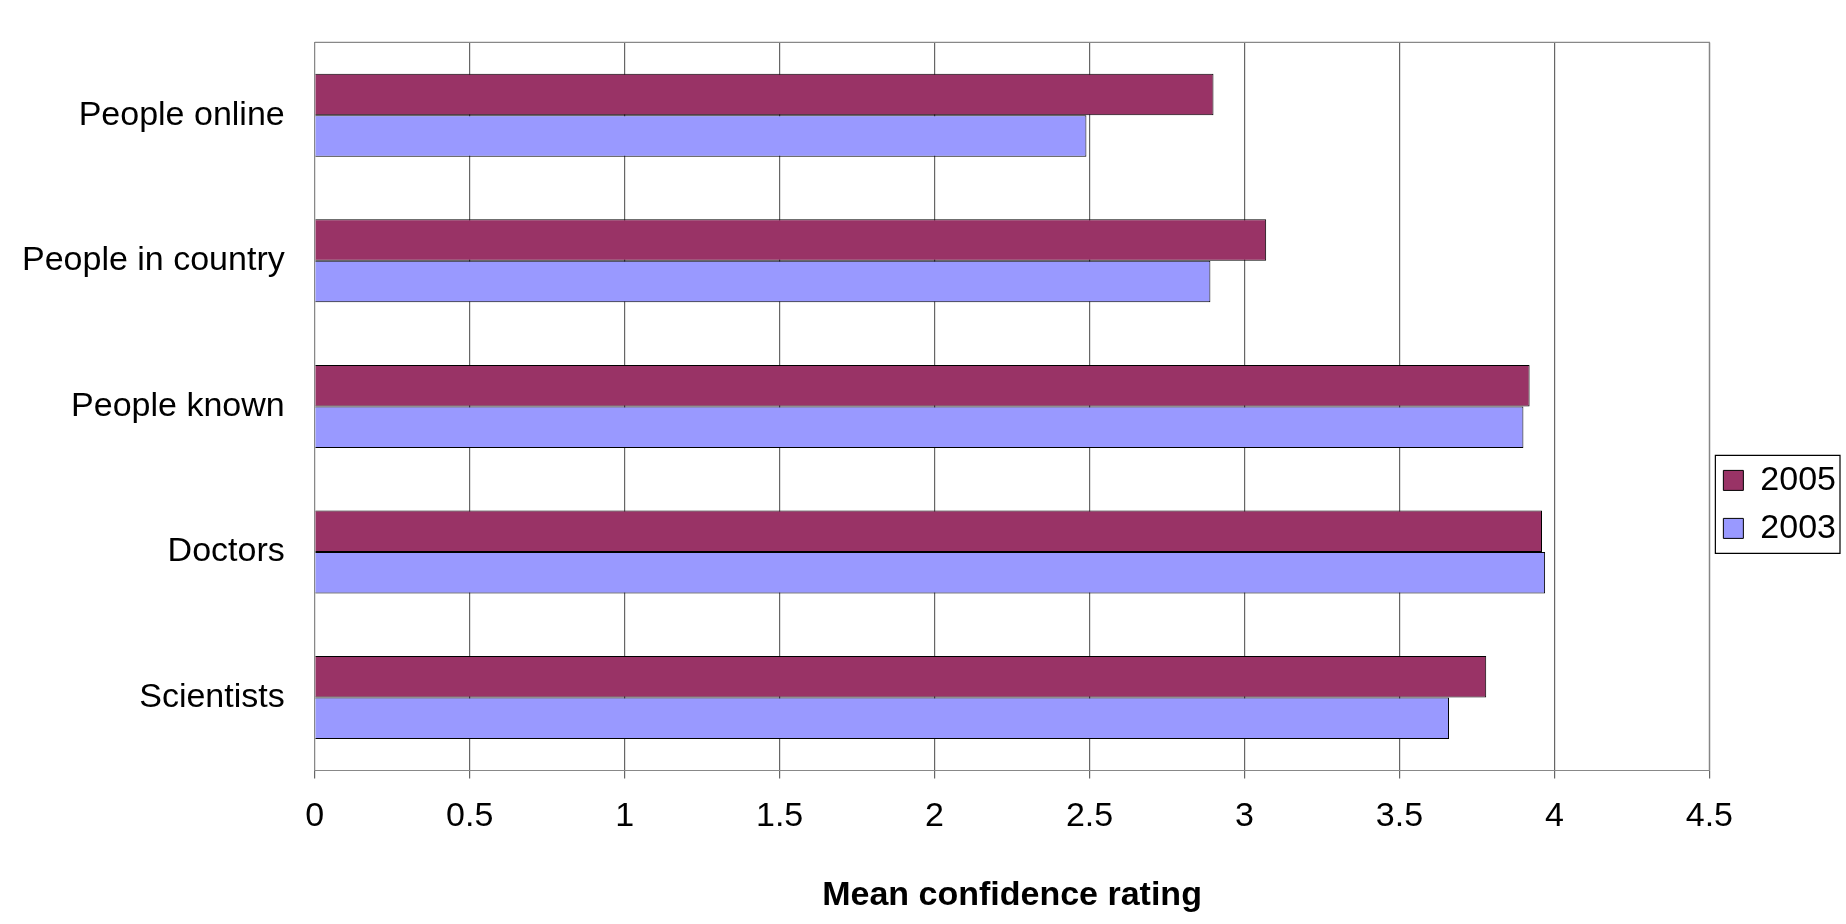 This screenshot has height=924, width=1846. I want to click on y-tick-label: Doctors, so click(226, 549).